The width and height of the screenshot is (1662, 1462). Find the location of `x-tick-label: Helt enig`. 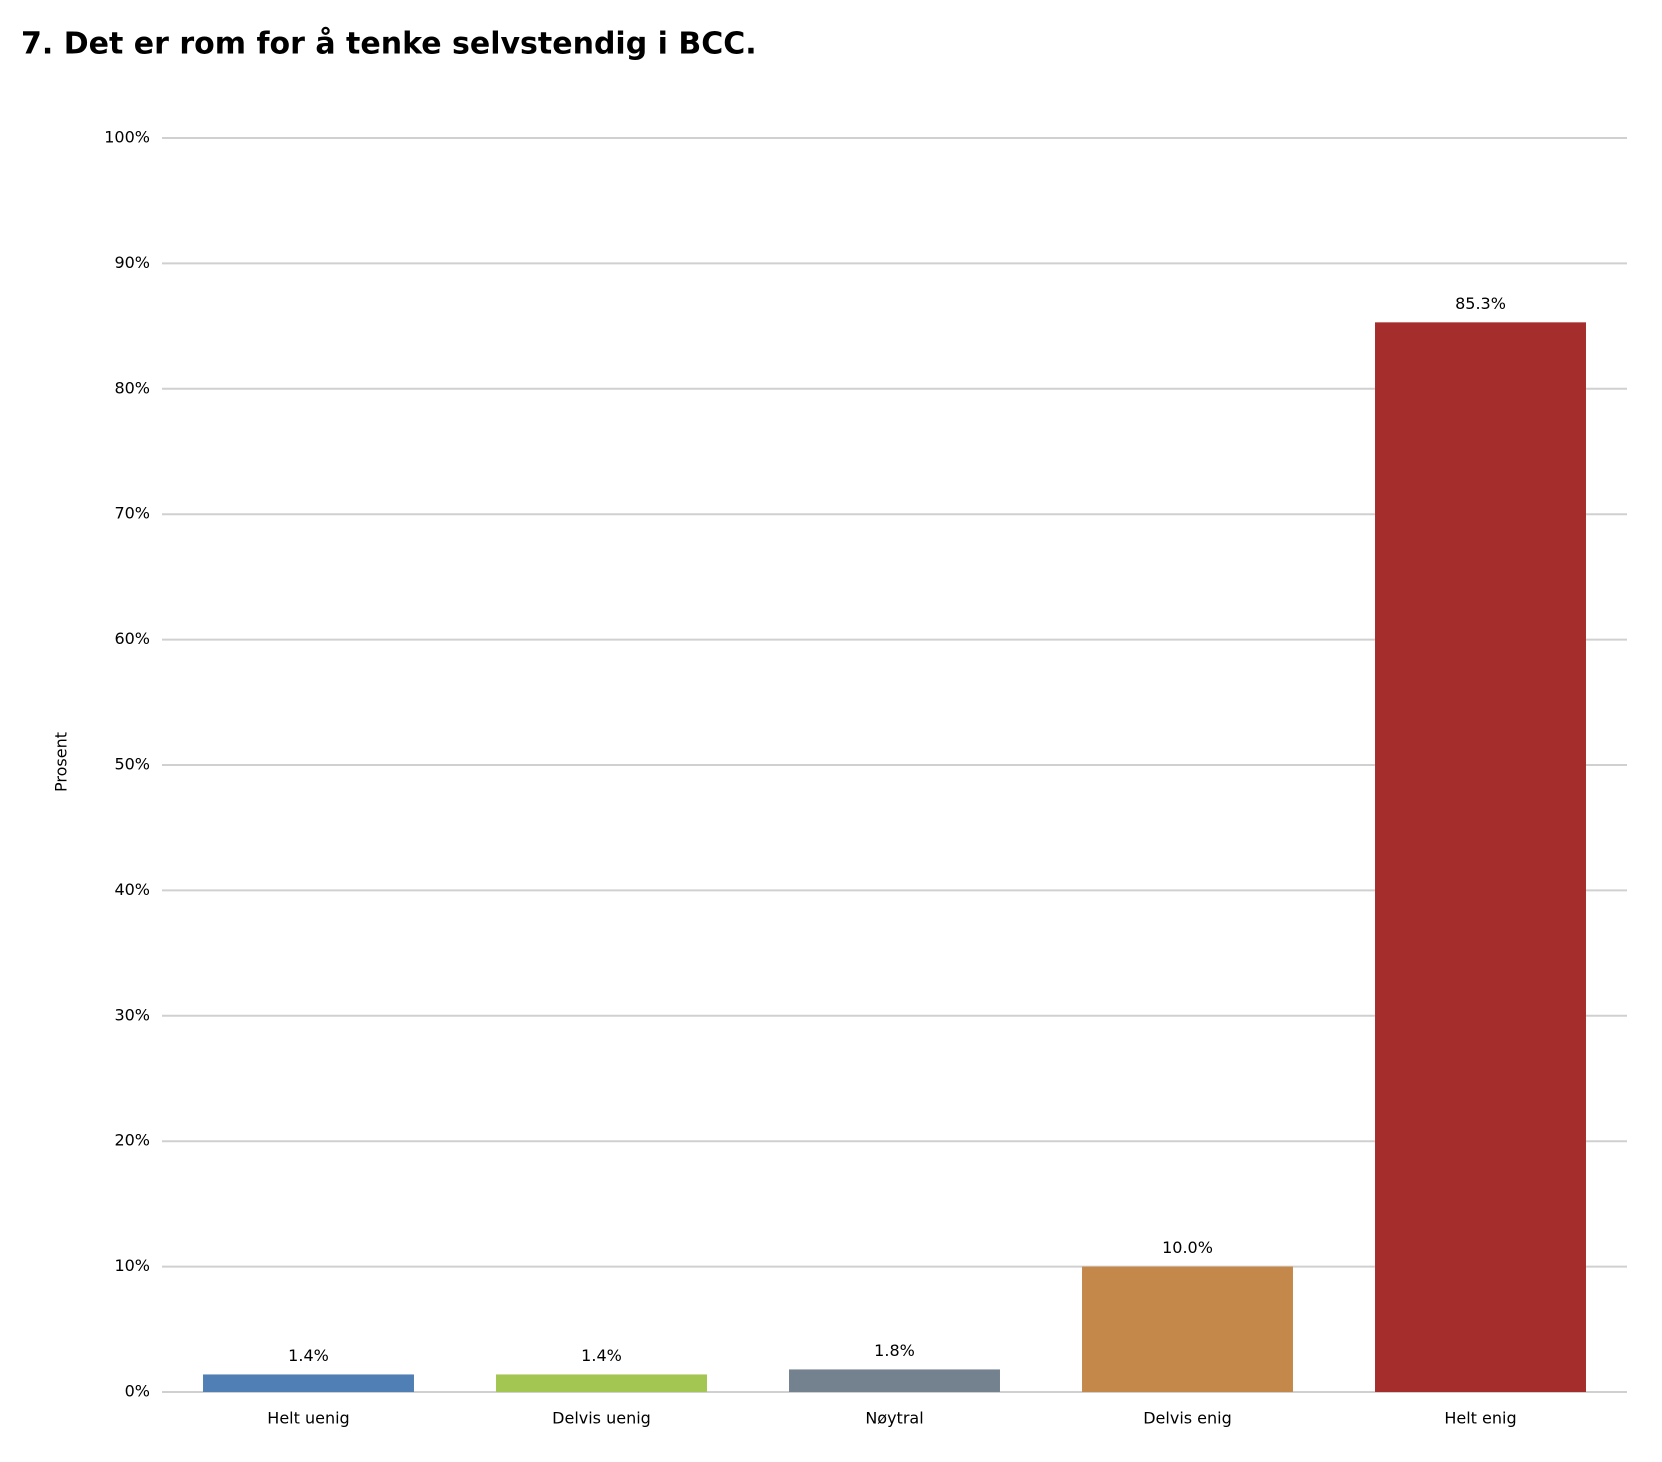

x-tick-label: Helt enig is located at coordinates (1480, 1418).